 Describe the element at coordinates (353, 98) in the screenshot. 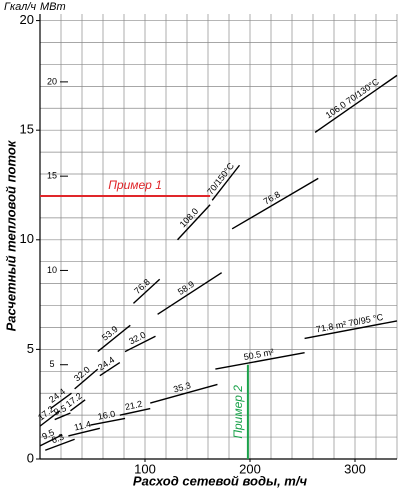

I see `line-label: 106.0 70/130°C` at that location.